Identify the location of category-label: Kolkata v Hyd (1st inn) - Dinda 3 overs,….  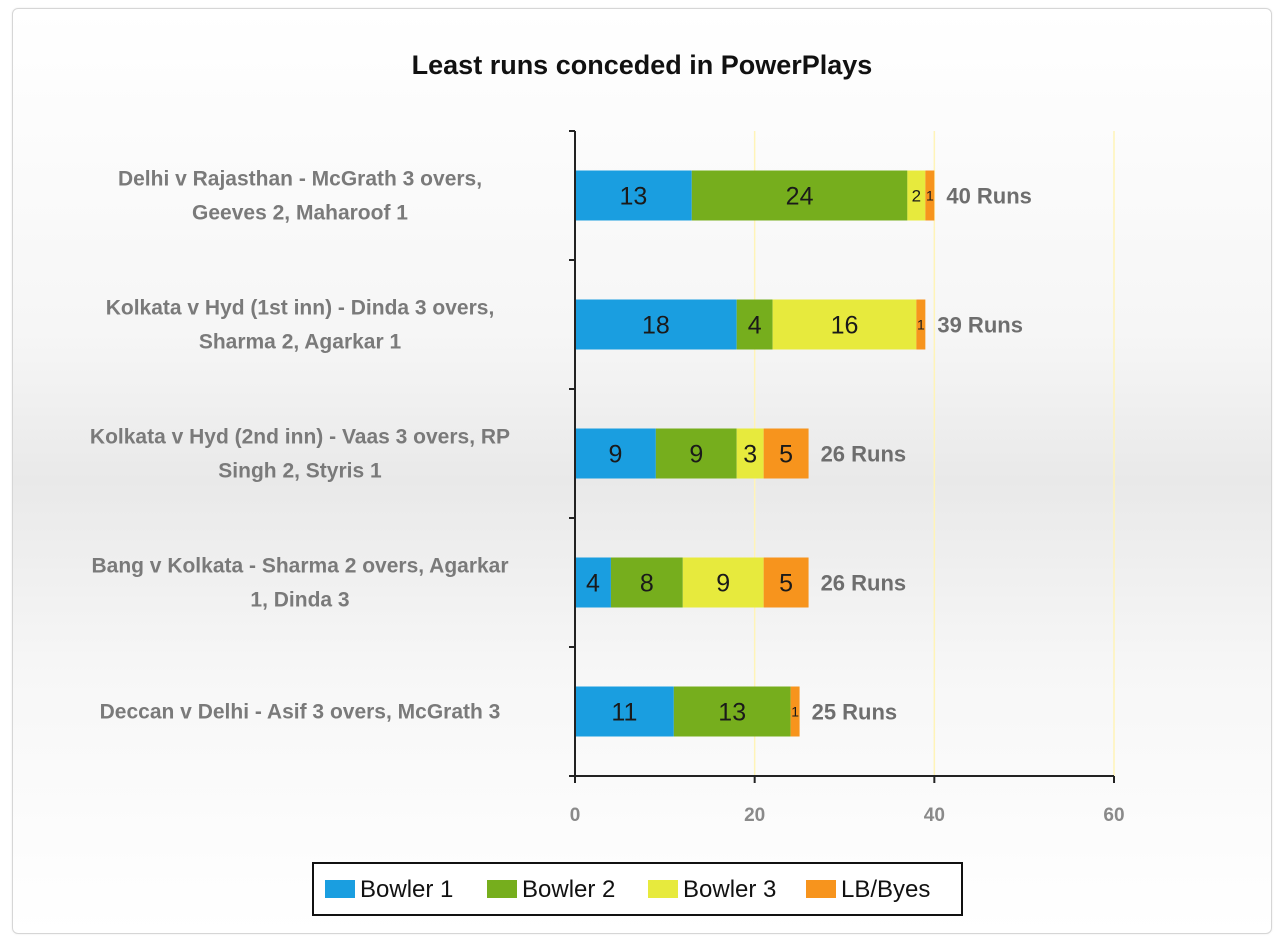
(300, 325).